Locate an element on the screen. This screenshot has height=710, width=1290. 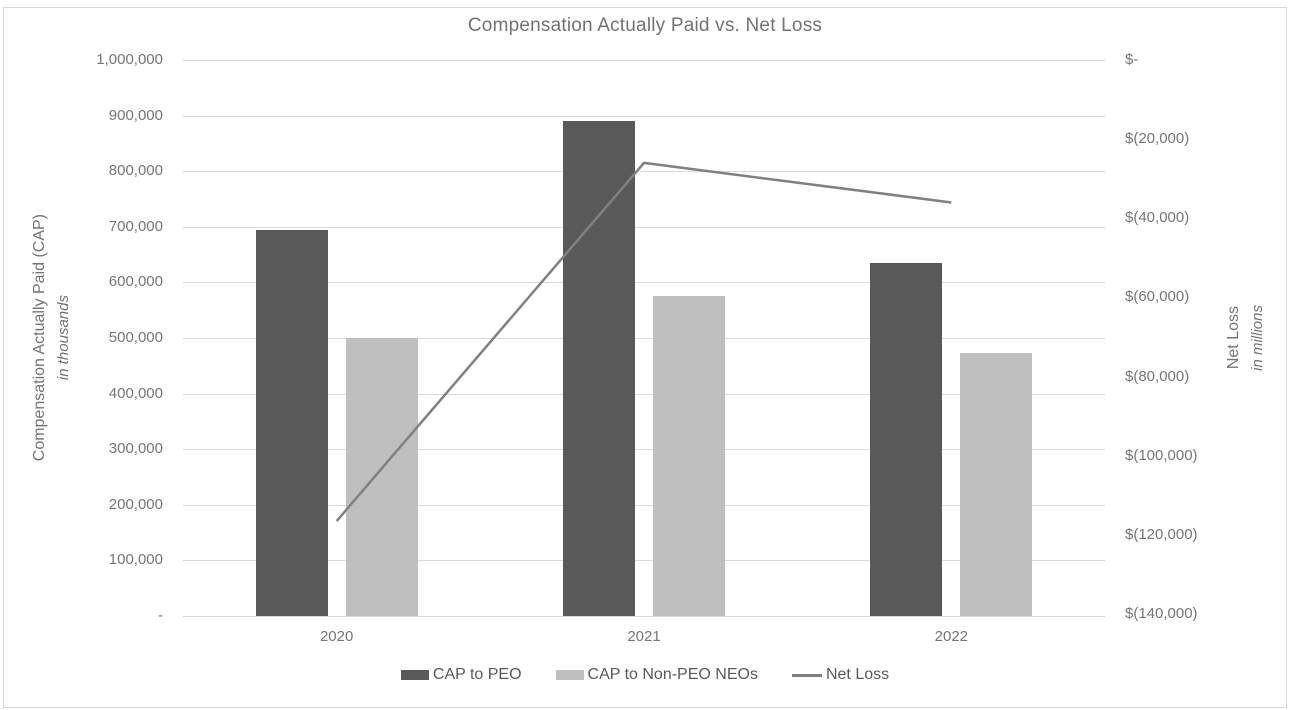
legend-item-cap-to-non-peo-neos: CAP to Non-PEO NEOs is located at coordinates (656, 675).